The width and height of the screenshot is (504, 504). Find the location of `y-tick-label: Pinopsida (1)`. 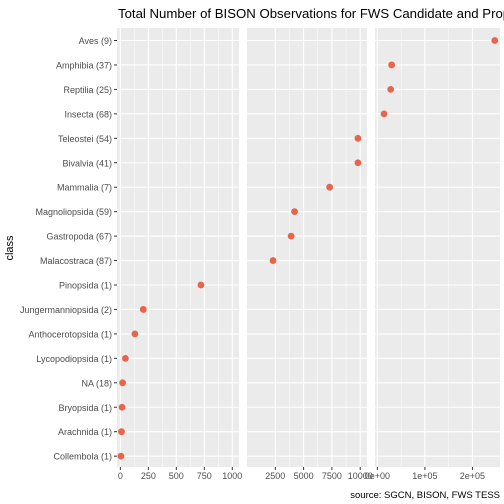

y-tick-label: Pinopsida (1) is located at coordinates (85, 286).